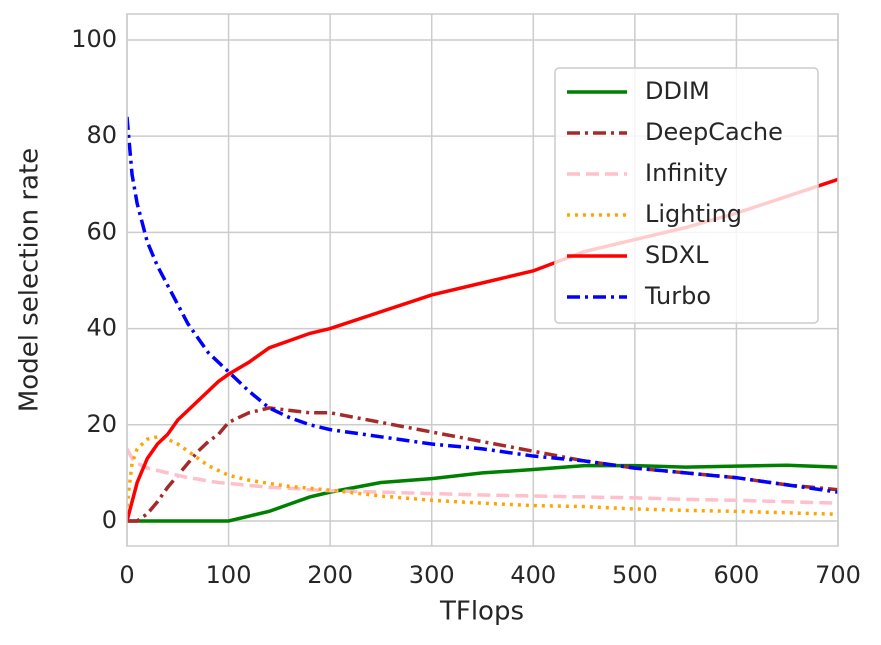 The width and height of the screenshot is (881, 645). I want to click on x-tick-label: 500, so click(635, 575).